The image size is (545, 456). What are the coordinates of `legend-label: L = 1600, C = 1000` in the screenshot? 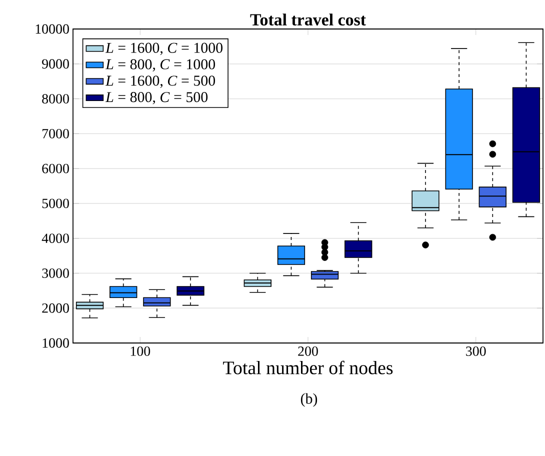 It's located at (163, 49).